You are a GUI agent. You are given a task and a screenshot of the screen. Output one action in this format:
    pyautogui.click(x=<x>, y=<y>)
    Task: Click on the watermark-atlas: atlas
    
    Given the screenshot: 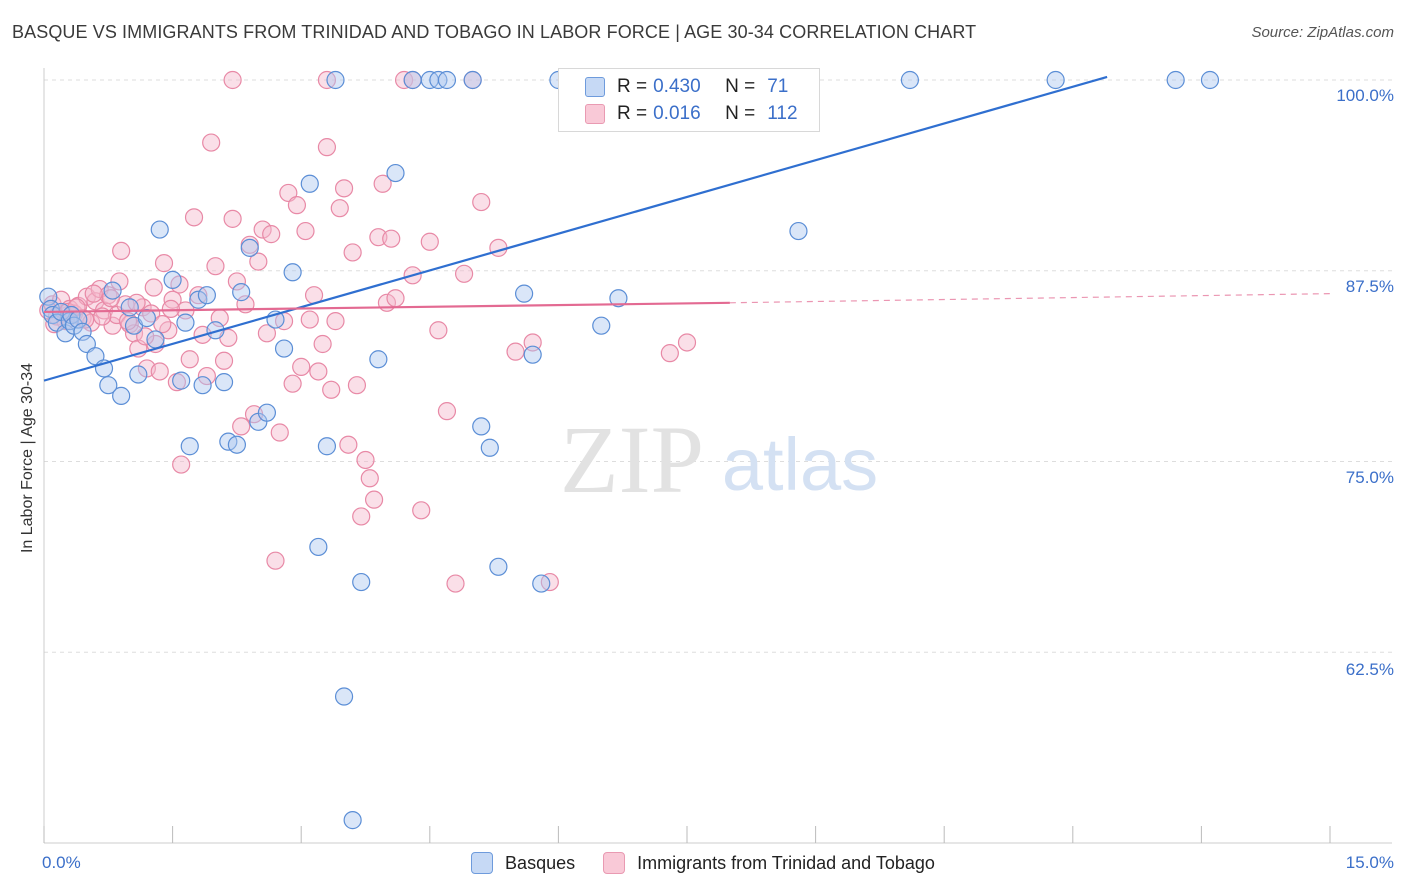 What is the action you would take?
    pyautogui.click(x=800, y=464)
    